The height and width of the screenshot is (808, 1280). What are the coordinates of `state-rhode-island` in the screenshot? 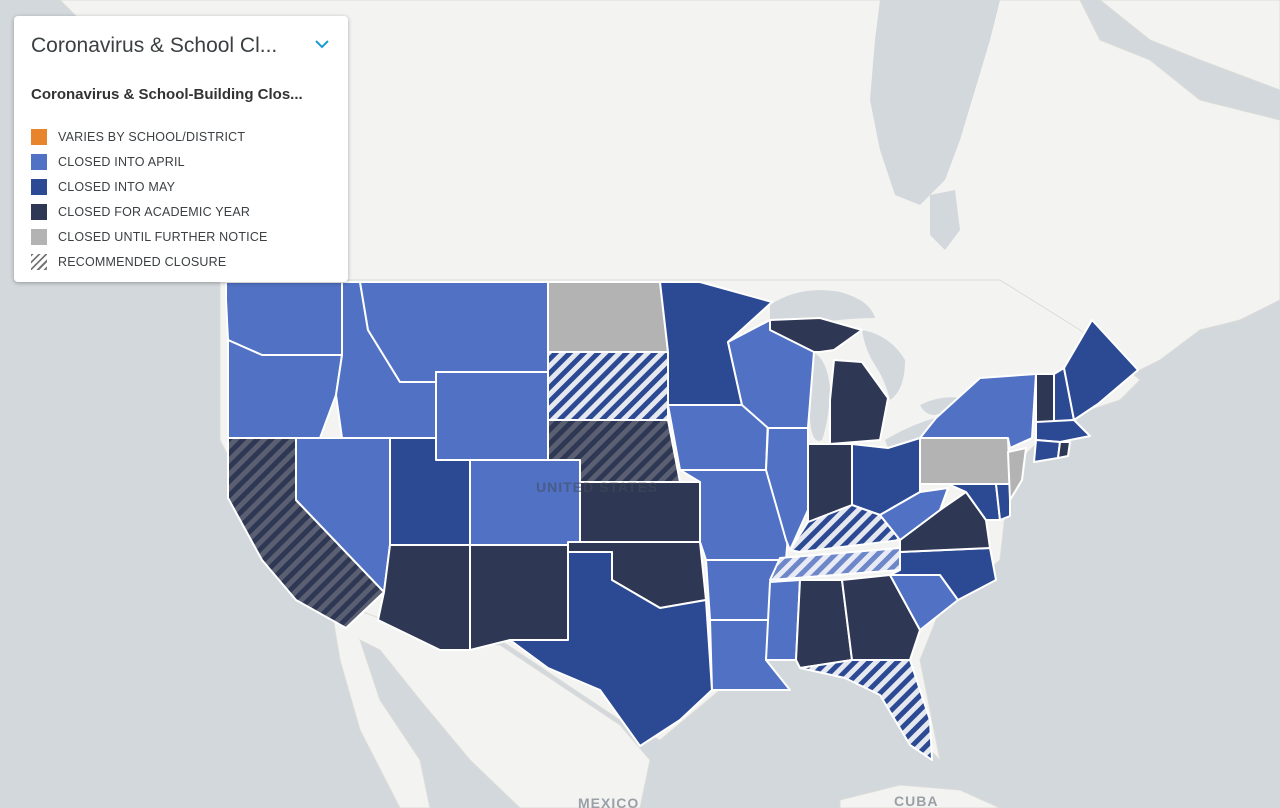 It's located at (1064, 450).